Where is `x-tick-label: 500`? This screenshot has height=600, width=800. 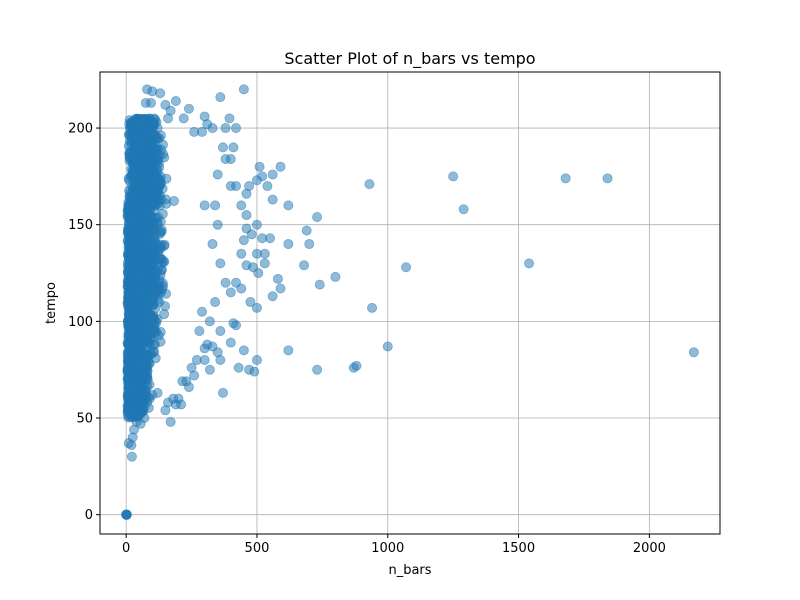
x-tick-label: 500 is located at coordinates (257, 548).